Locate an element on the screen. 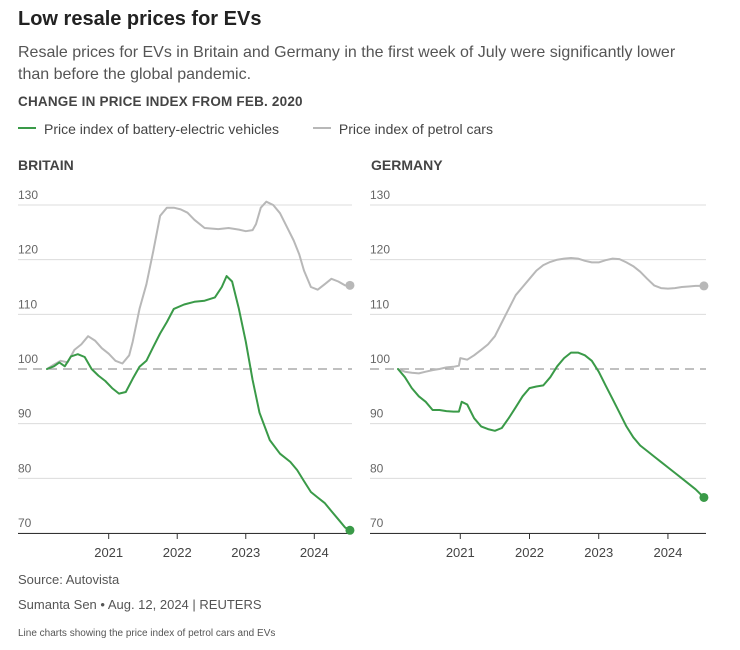  legend-label-petrol: Price index of petrol cars is located at coordinates (415, 129).